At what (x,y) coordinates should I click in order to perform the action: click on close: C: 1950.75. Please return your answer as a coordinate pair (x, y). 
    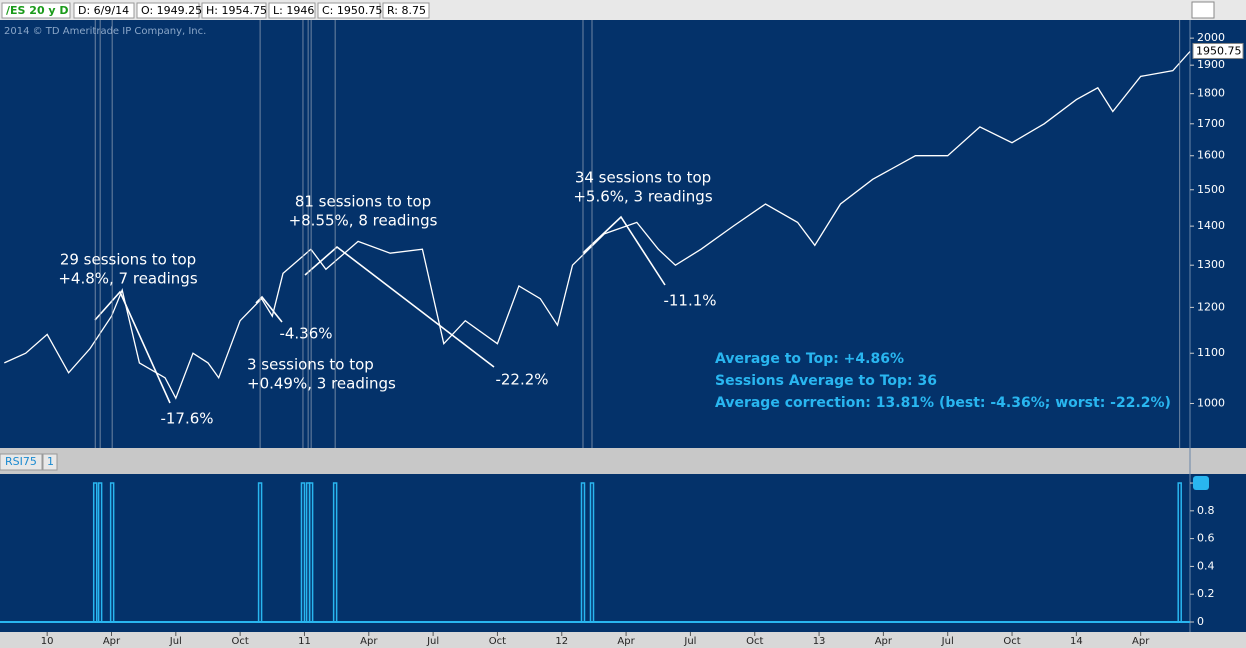
    Looking at the image, I should click on (352, 10).